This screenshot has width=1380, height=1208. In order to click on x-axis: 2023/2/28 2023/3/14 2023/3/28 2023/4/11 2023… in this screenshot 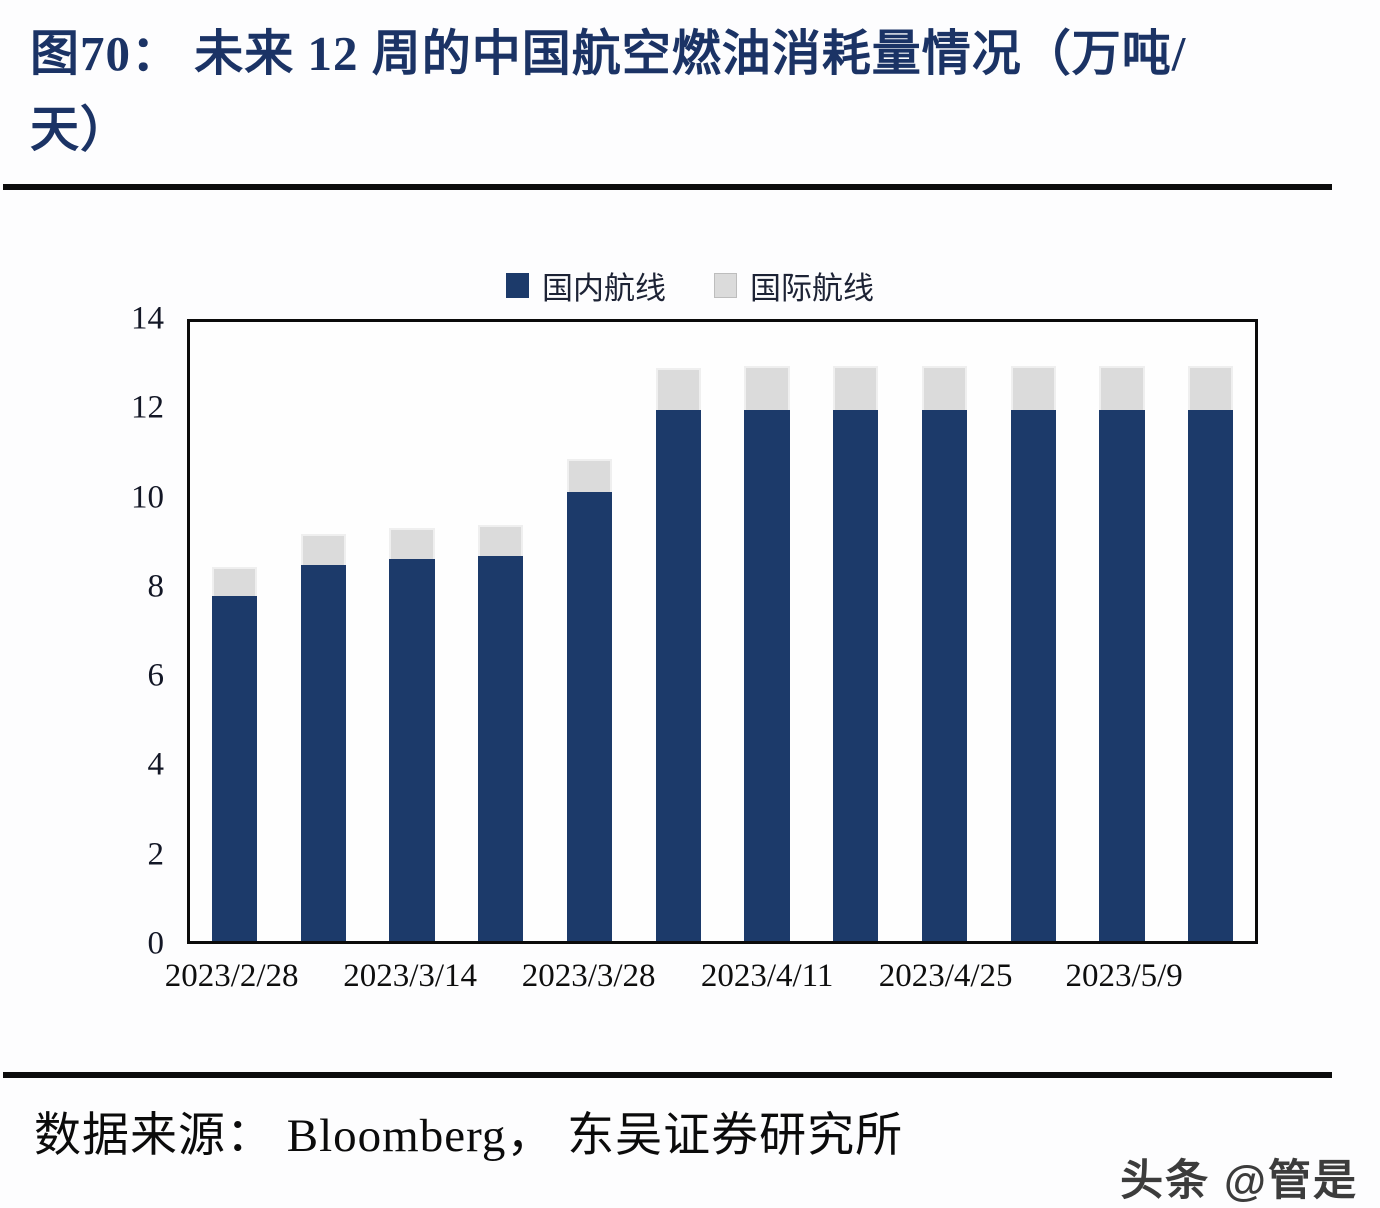, I will do `click(711, 981)`.